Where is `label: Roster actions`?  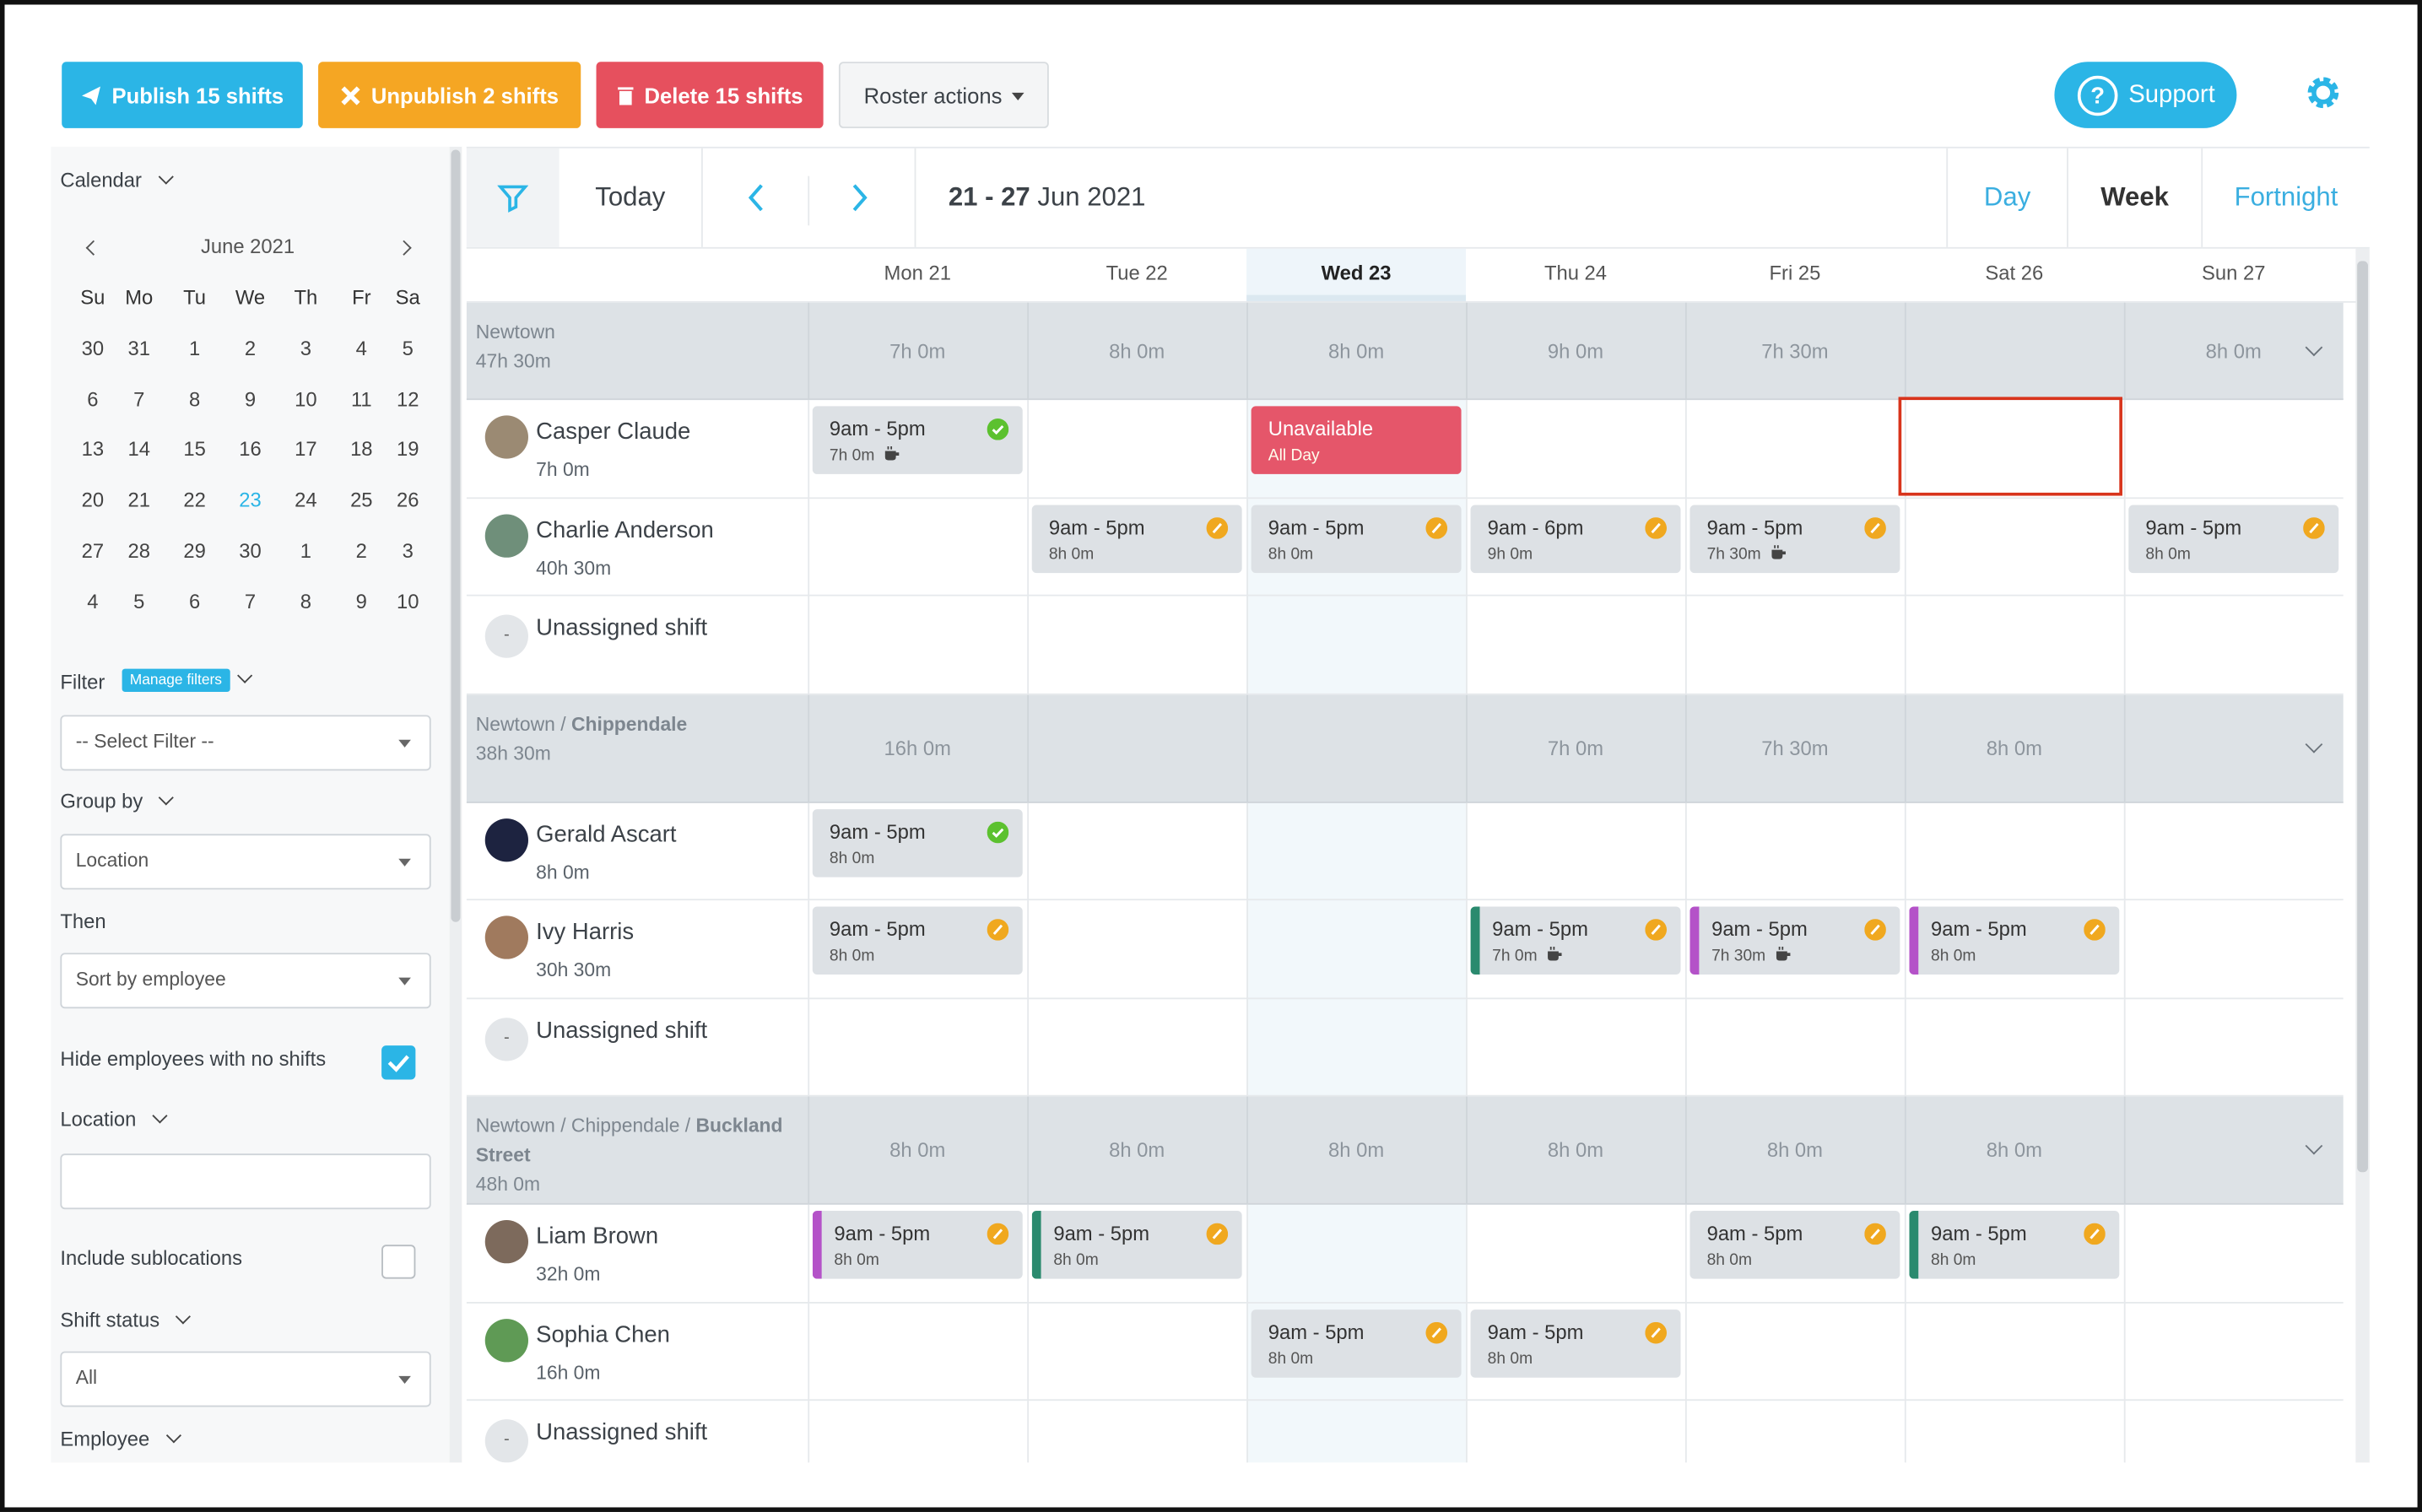
label: Roster actions is located at coordinates (933, 95).